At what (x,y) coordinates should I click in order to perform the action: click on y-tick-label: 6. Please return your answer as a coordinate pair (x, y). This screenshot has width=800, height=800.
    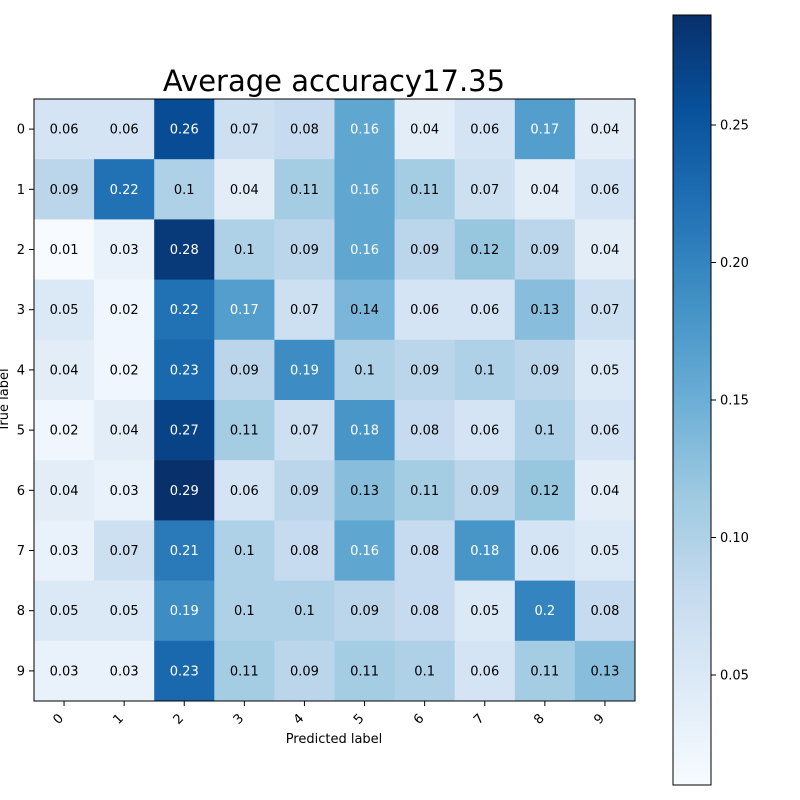
    Looking at the image, I should click on (21, 491).